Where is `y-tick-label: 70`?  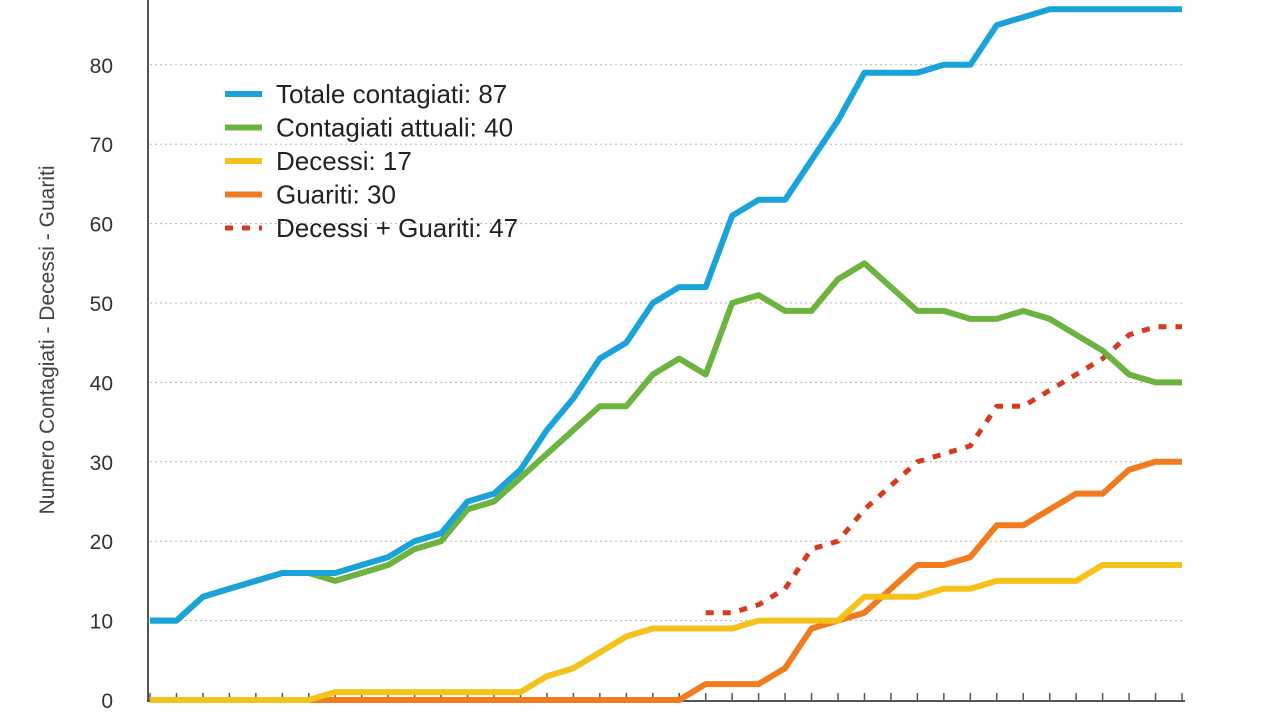
y-tick-label: 70 is located at coordinates (101, 145).